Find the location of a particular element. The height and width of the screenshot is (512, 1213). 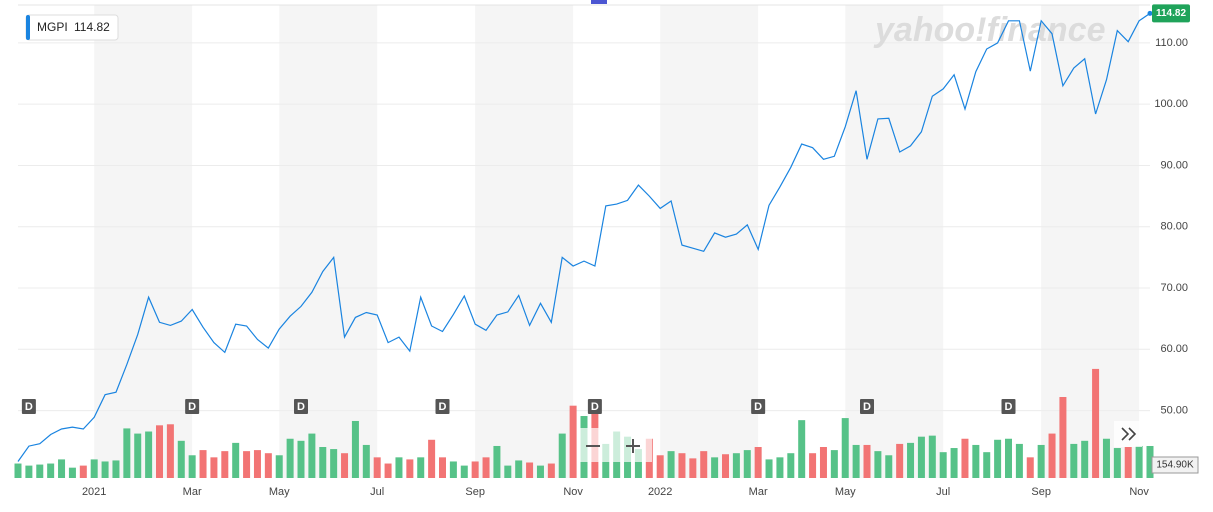

x-tick-label: 2021 is located at coordinates (94, 492).